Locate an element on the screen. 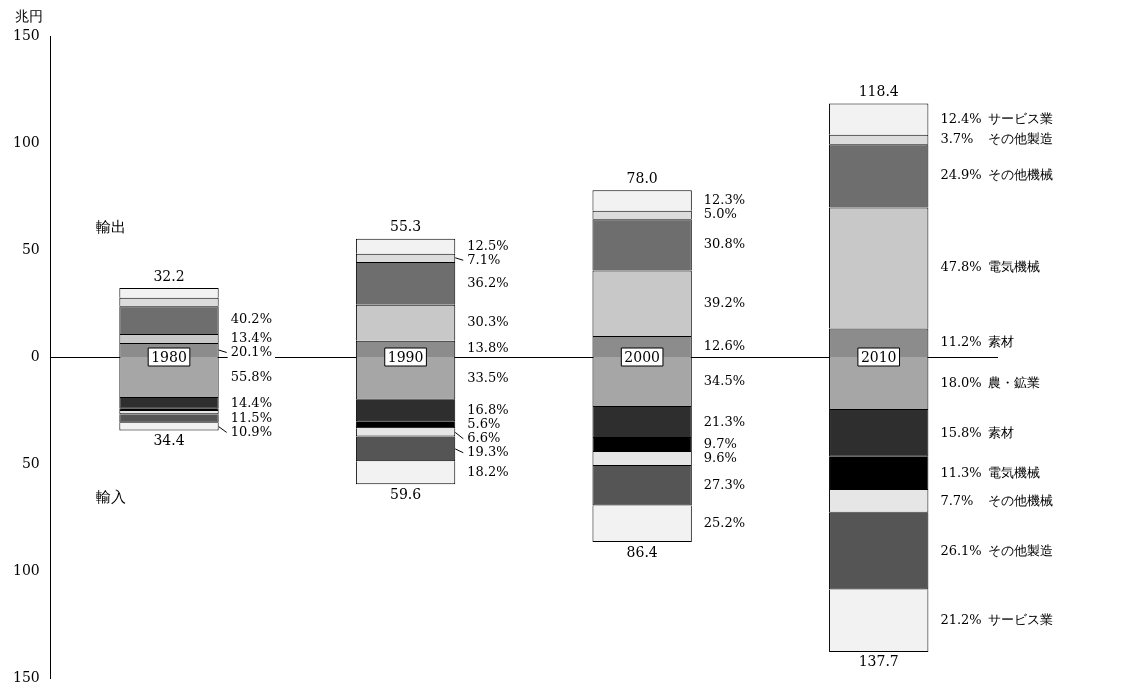  annotation: 55.3 is located at coordinates (405, 226).